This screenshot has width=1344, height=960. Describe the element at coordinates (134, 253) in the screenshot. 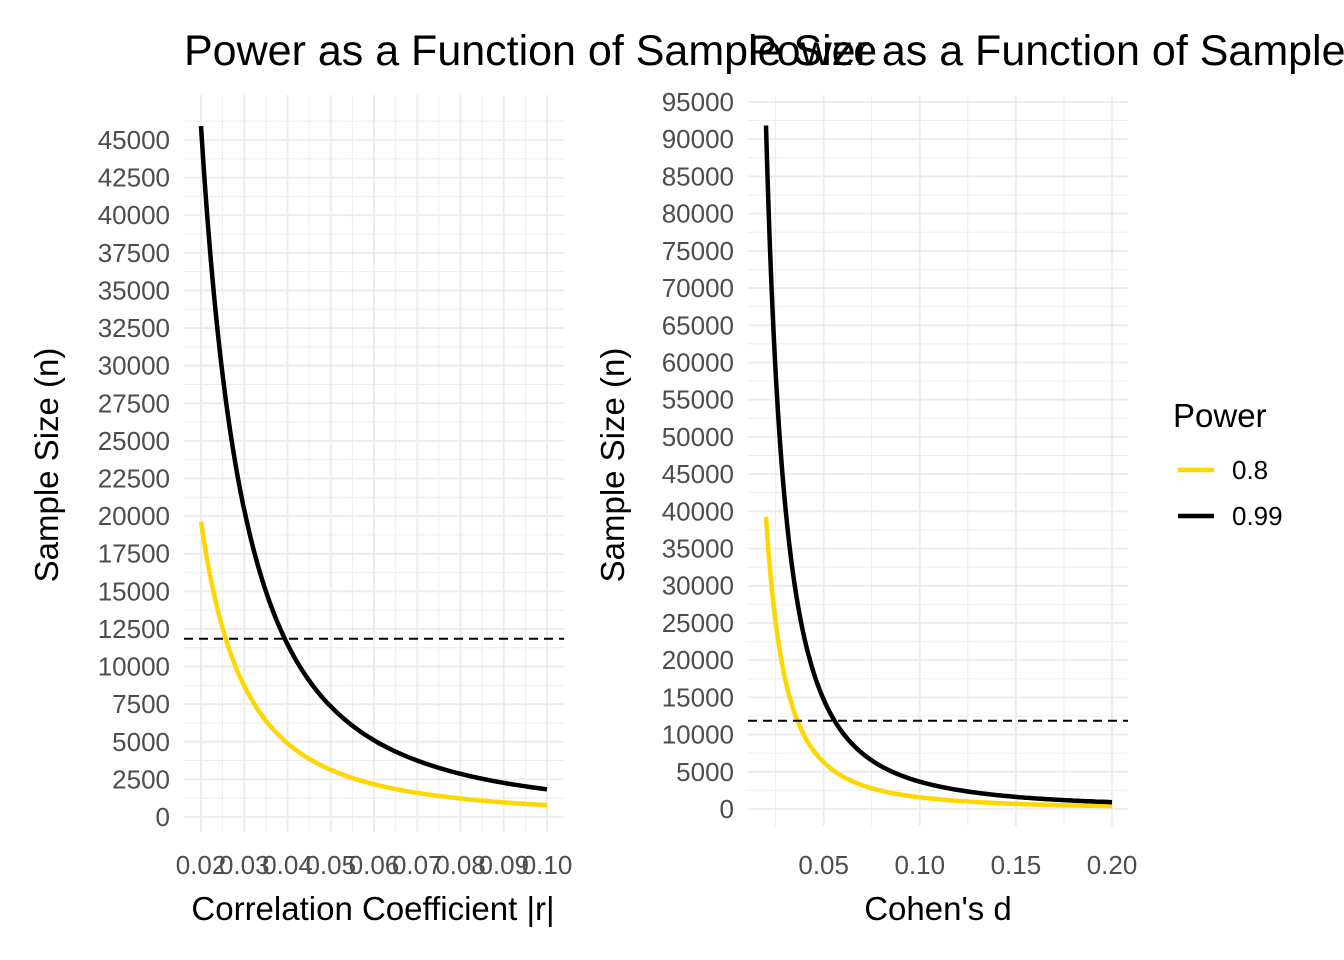

I see `y-tick-label: 37500` at that location.